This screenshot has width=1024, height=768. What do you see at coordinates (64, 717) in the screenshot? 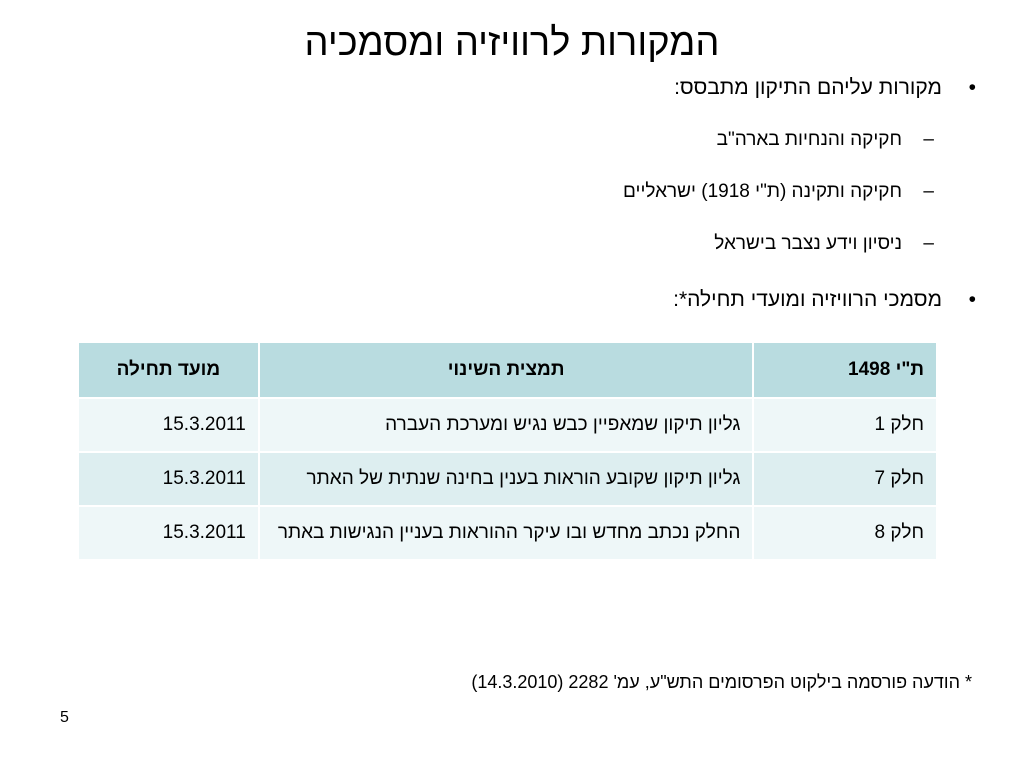
I see `slide-number: 5` at bounding box center [64, 717].